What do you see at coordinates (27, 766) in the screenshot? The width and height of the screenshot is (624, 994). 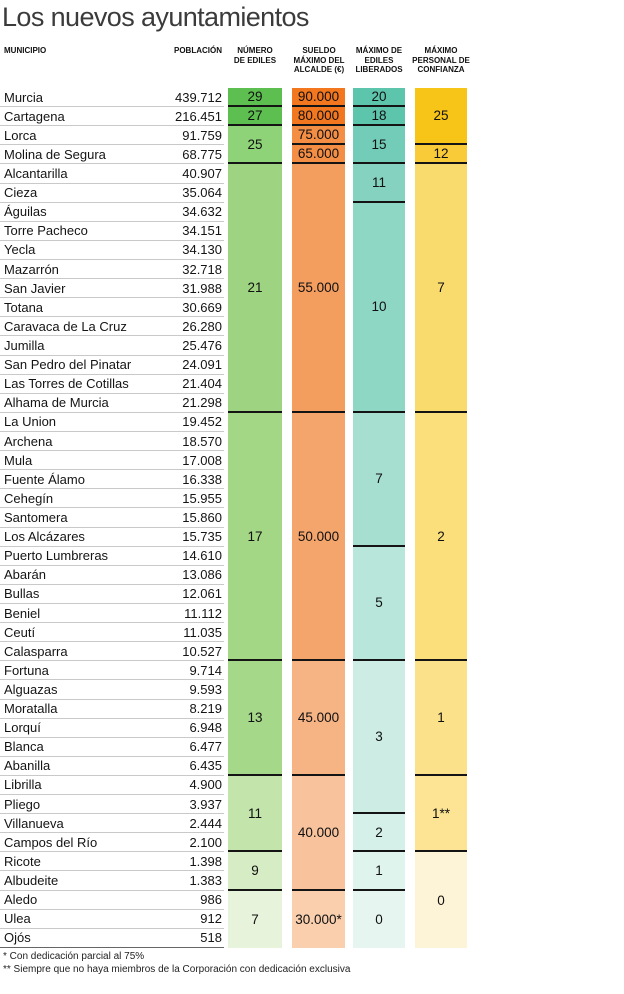 I see `municipality-name: Abanilla` at bounding box center [27, 766].